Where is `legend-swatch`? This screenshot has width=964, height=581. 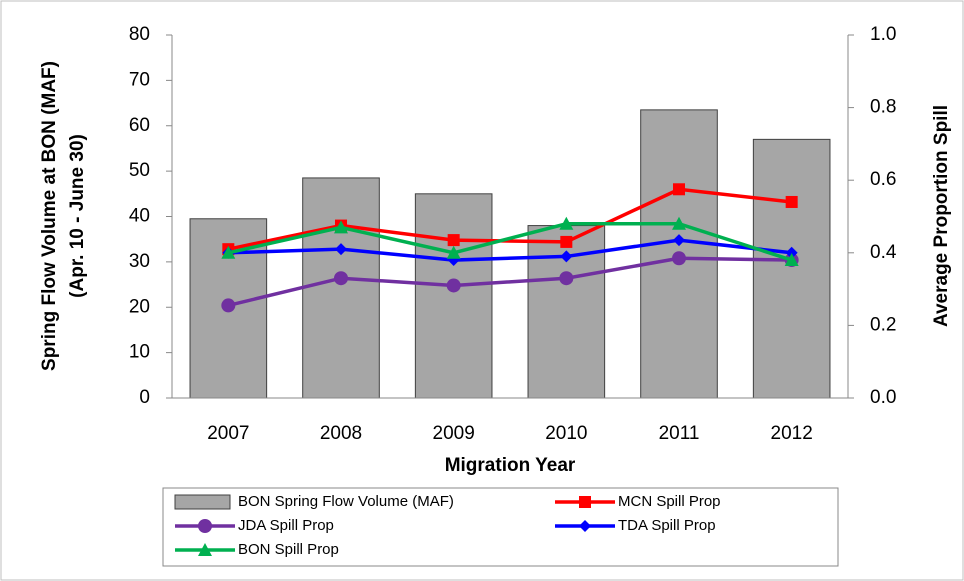 legend-swatch is located at coordinates (202, 502).